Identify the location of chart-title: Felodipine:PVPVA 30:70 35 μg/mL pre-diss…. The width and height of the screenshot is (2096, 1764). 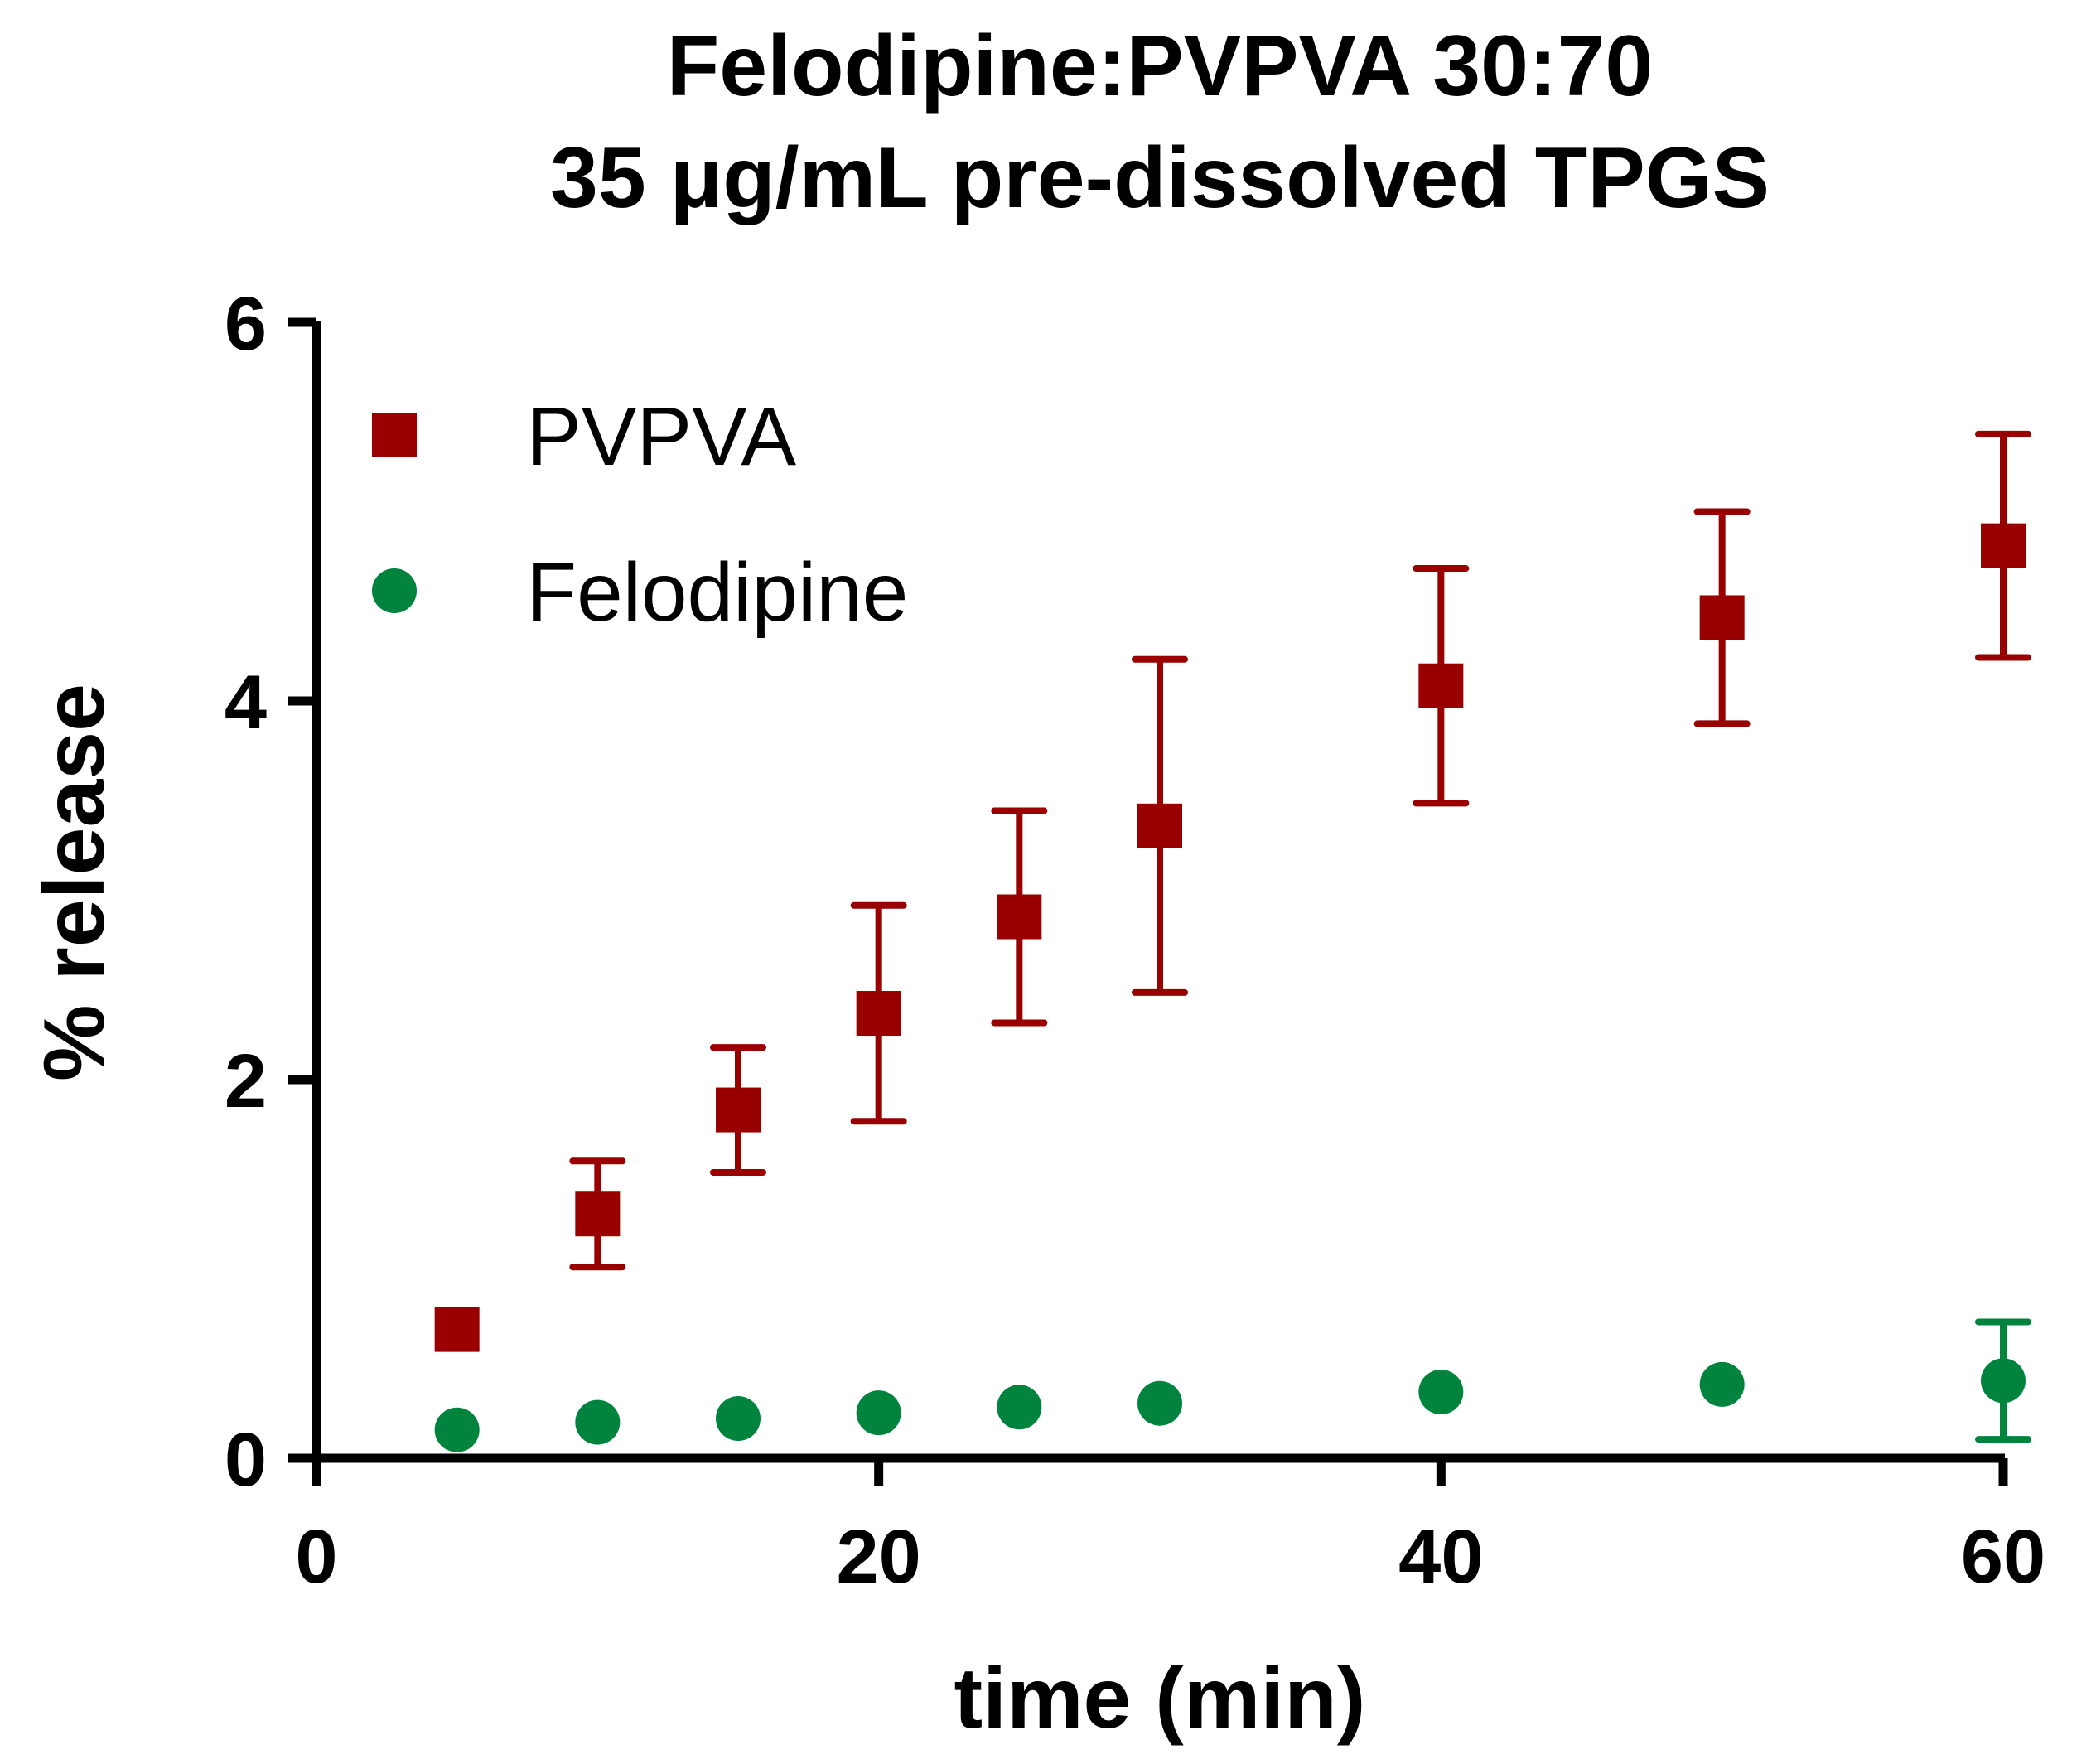
(1160, 122).